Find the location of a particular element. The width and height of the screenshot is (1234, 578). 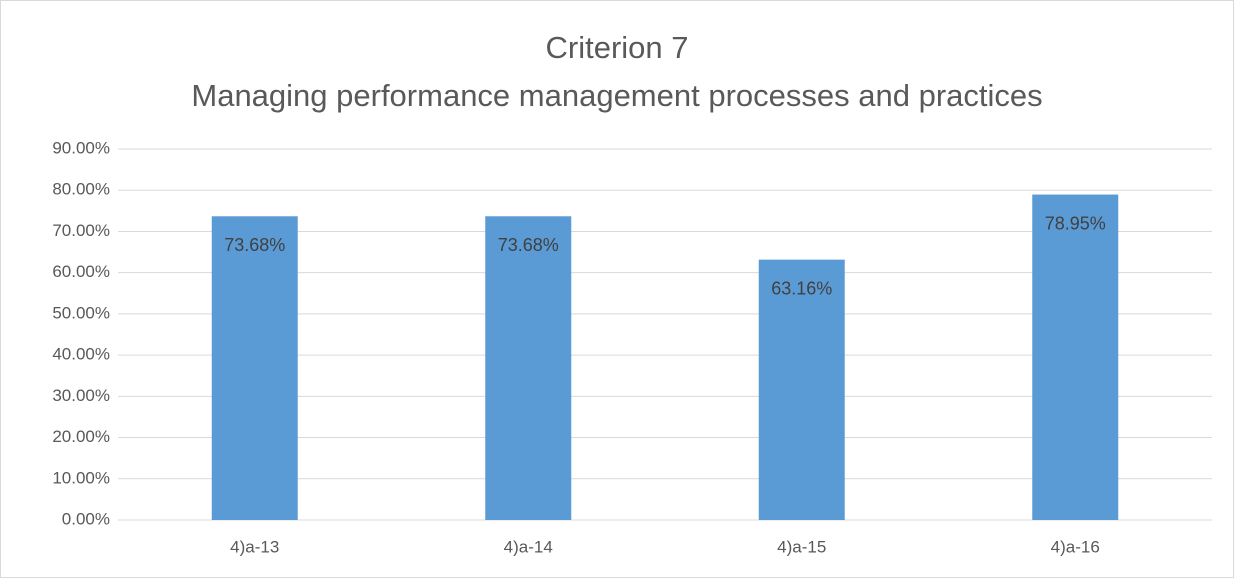

x-tick-label: 4)a-14 is located at coordinates (528, 546).